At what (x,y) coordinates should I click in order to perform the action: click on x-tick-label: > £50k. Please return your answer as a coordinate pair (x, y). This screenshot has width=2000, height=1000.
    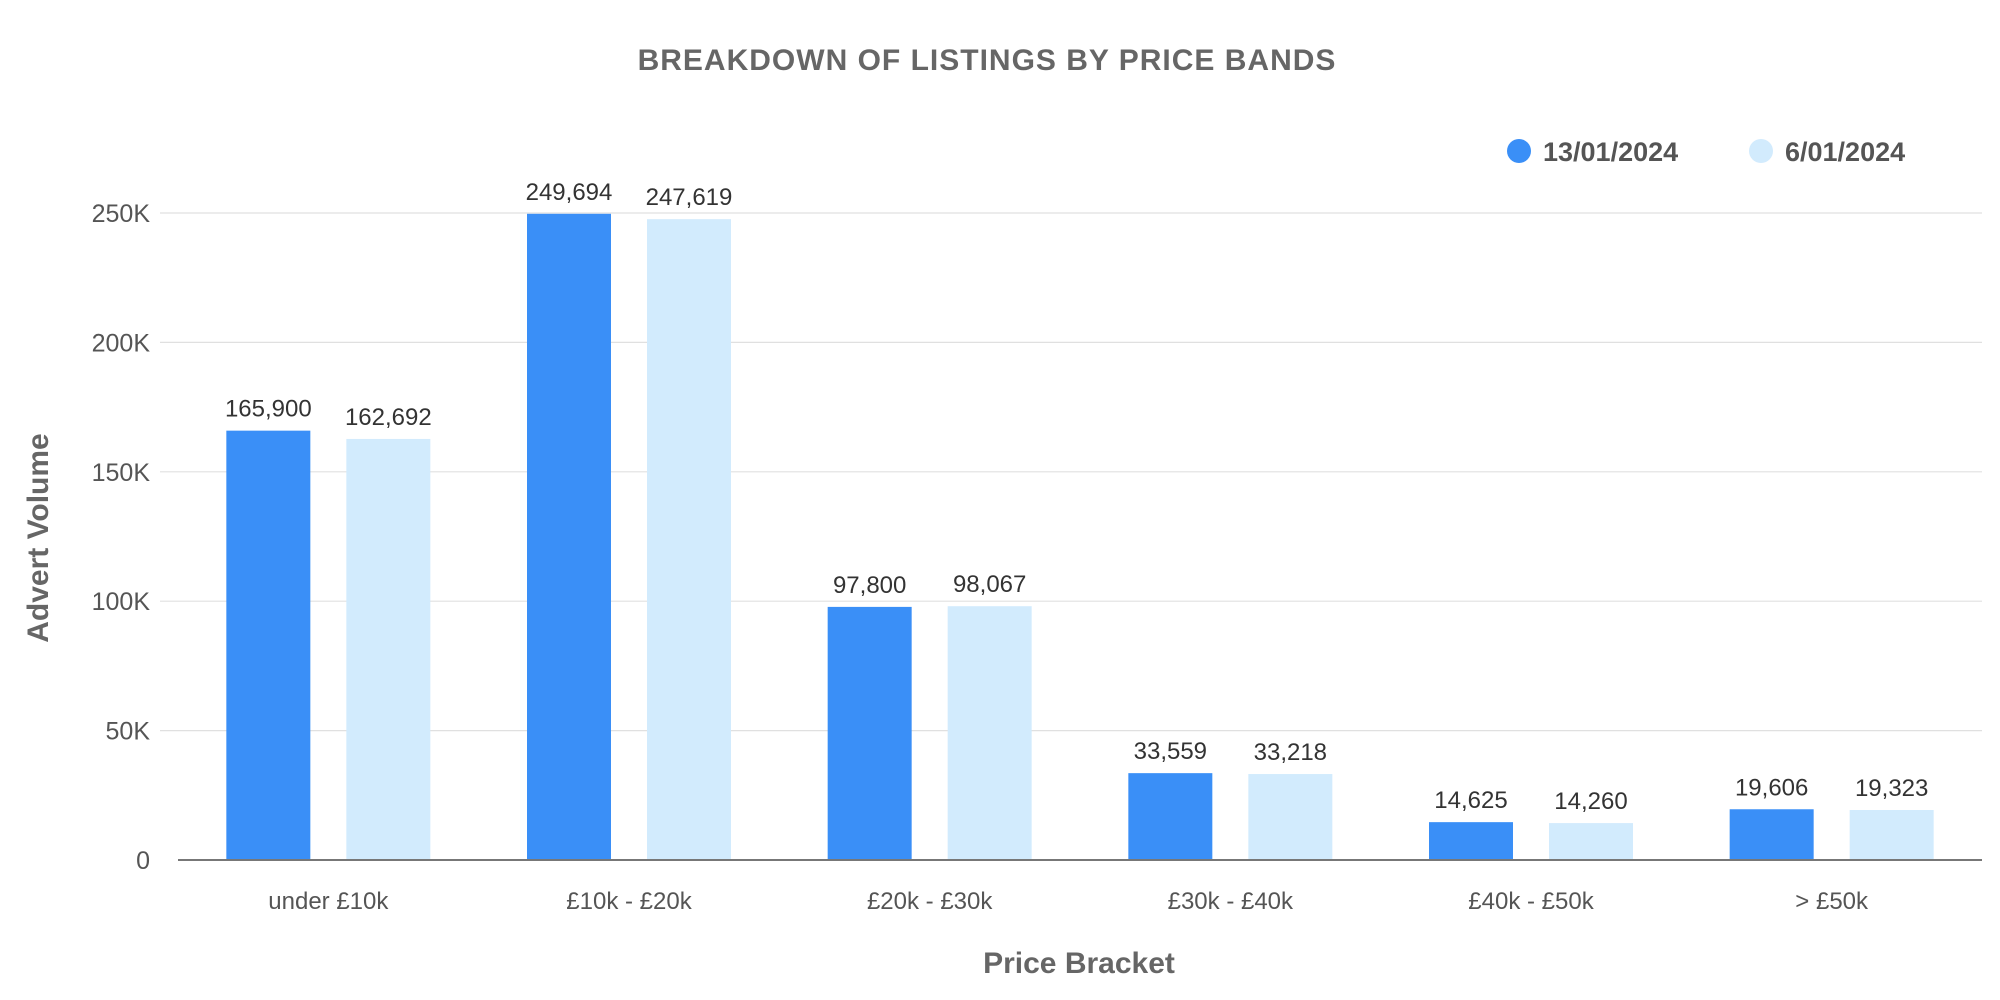
    Looking at the image, I should click on (1832, 901).